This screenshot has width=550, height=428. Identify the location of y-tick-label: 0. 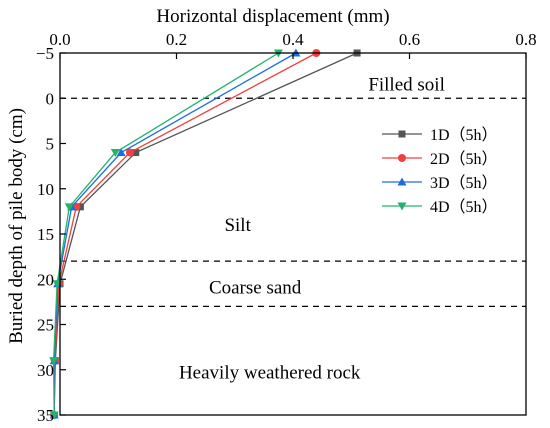
(50, 98).